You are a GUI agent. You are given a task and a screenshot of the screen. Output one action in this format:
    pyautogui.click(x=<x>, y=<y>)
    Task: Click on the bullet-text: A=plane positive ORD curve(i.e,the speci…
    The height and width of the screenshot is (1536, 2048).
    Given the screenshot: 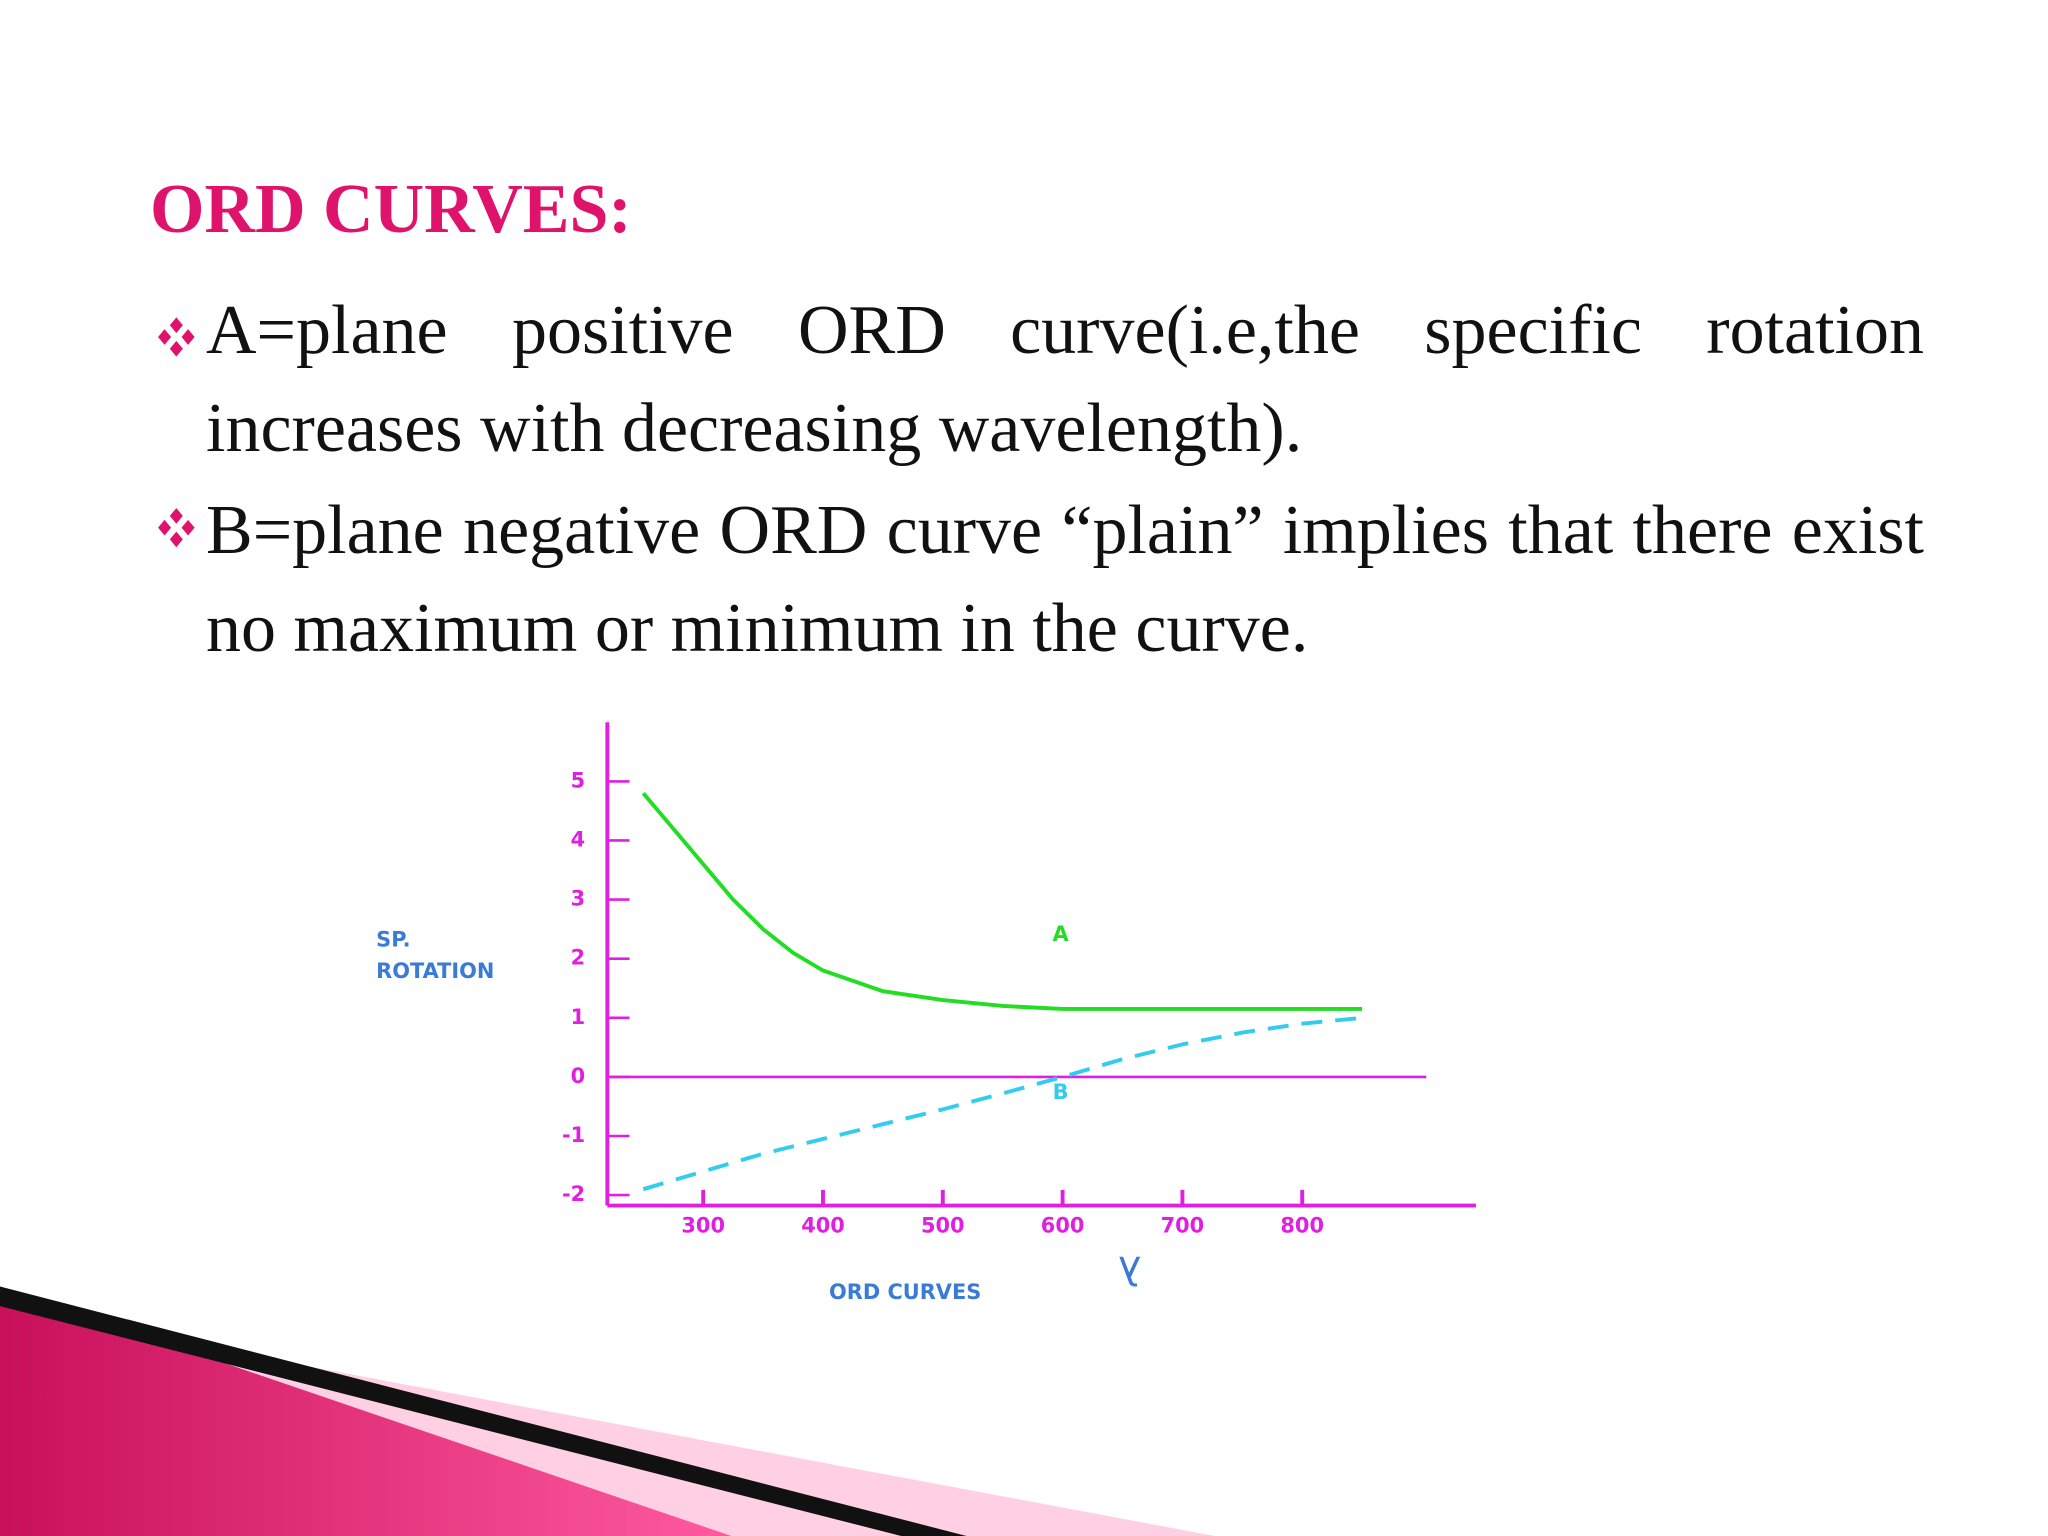 What is the action you would take?
    pyautogui.click(x=1065, y=379)
    